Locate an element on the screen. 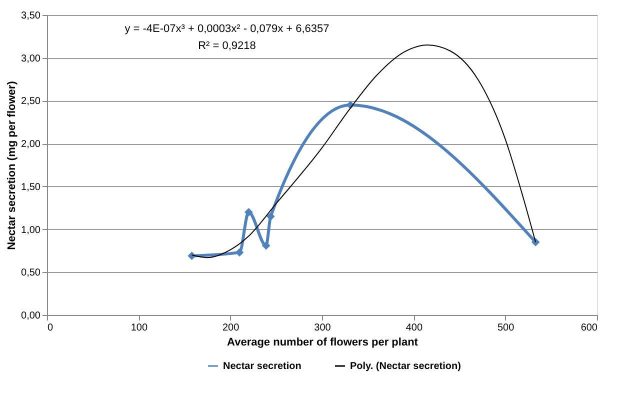 Image resolution: width=637 pixels, height=400 pixels. y-tick-label: 0,00 is located at coordinates (31, 316).